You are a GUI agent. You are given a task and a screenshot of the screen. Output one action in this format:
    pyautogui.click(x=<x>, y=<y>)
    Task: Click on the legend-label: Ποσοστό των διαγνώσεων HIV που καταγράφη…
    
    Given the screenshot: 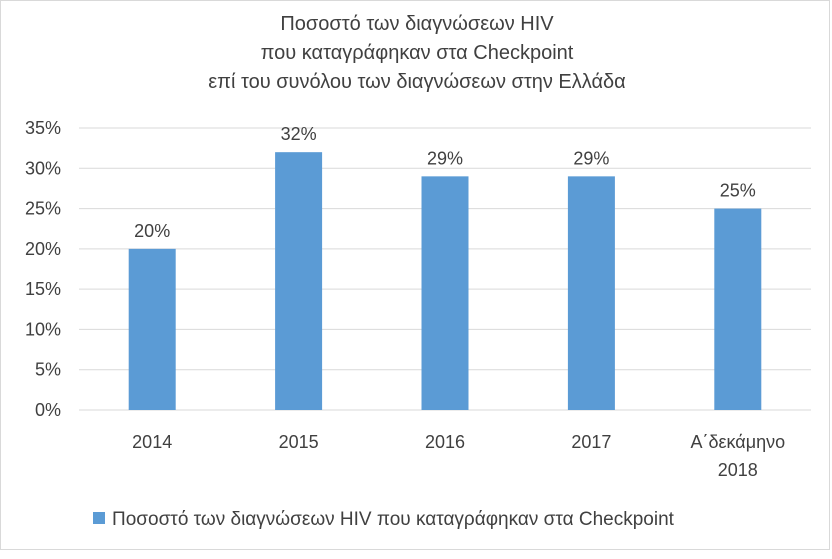 What is the action you would take?
    pyautogui.click(x=393, y=519)
    